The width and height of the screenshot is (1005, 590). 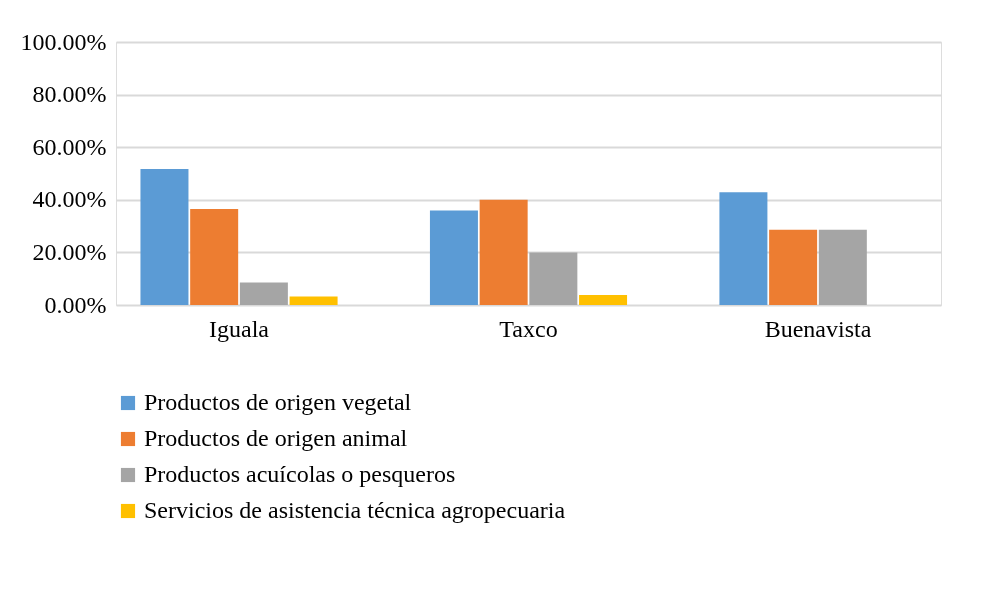 I want to click on legend-label: Servicios de asistencia técnica agropecuaria, so click(x=355, y=510).